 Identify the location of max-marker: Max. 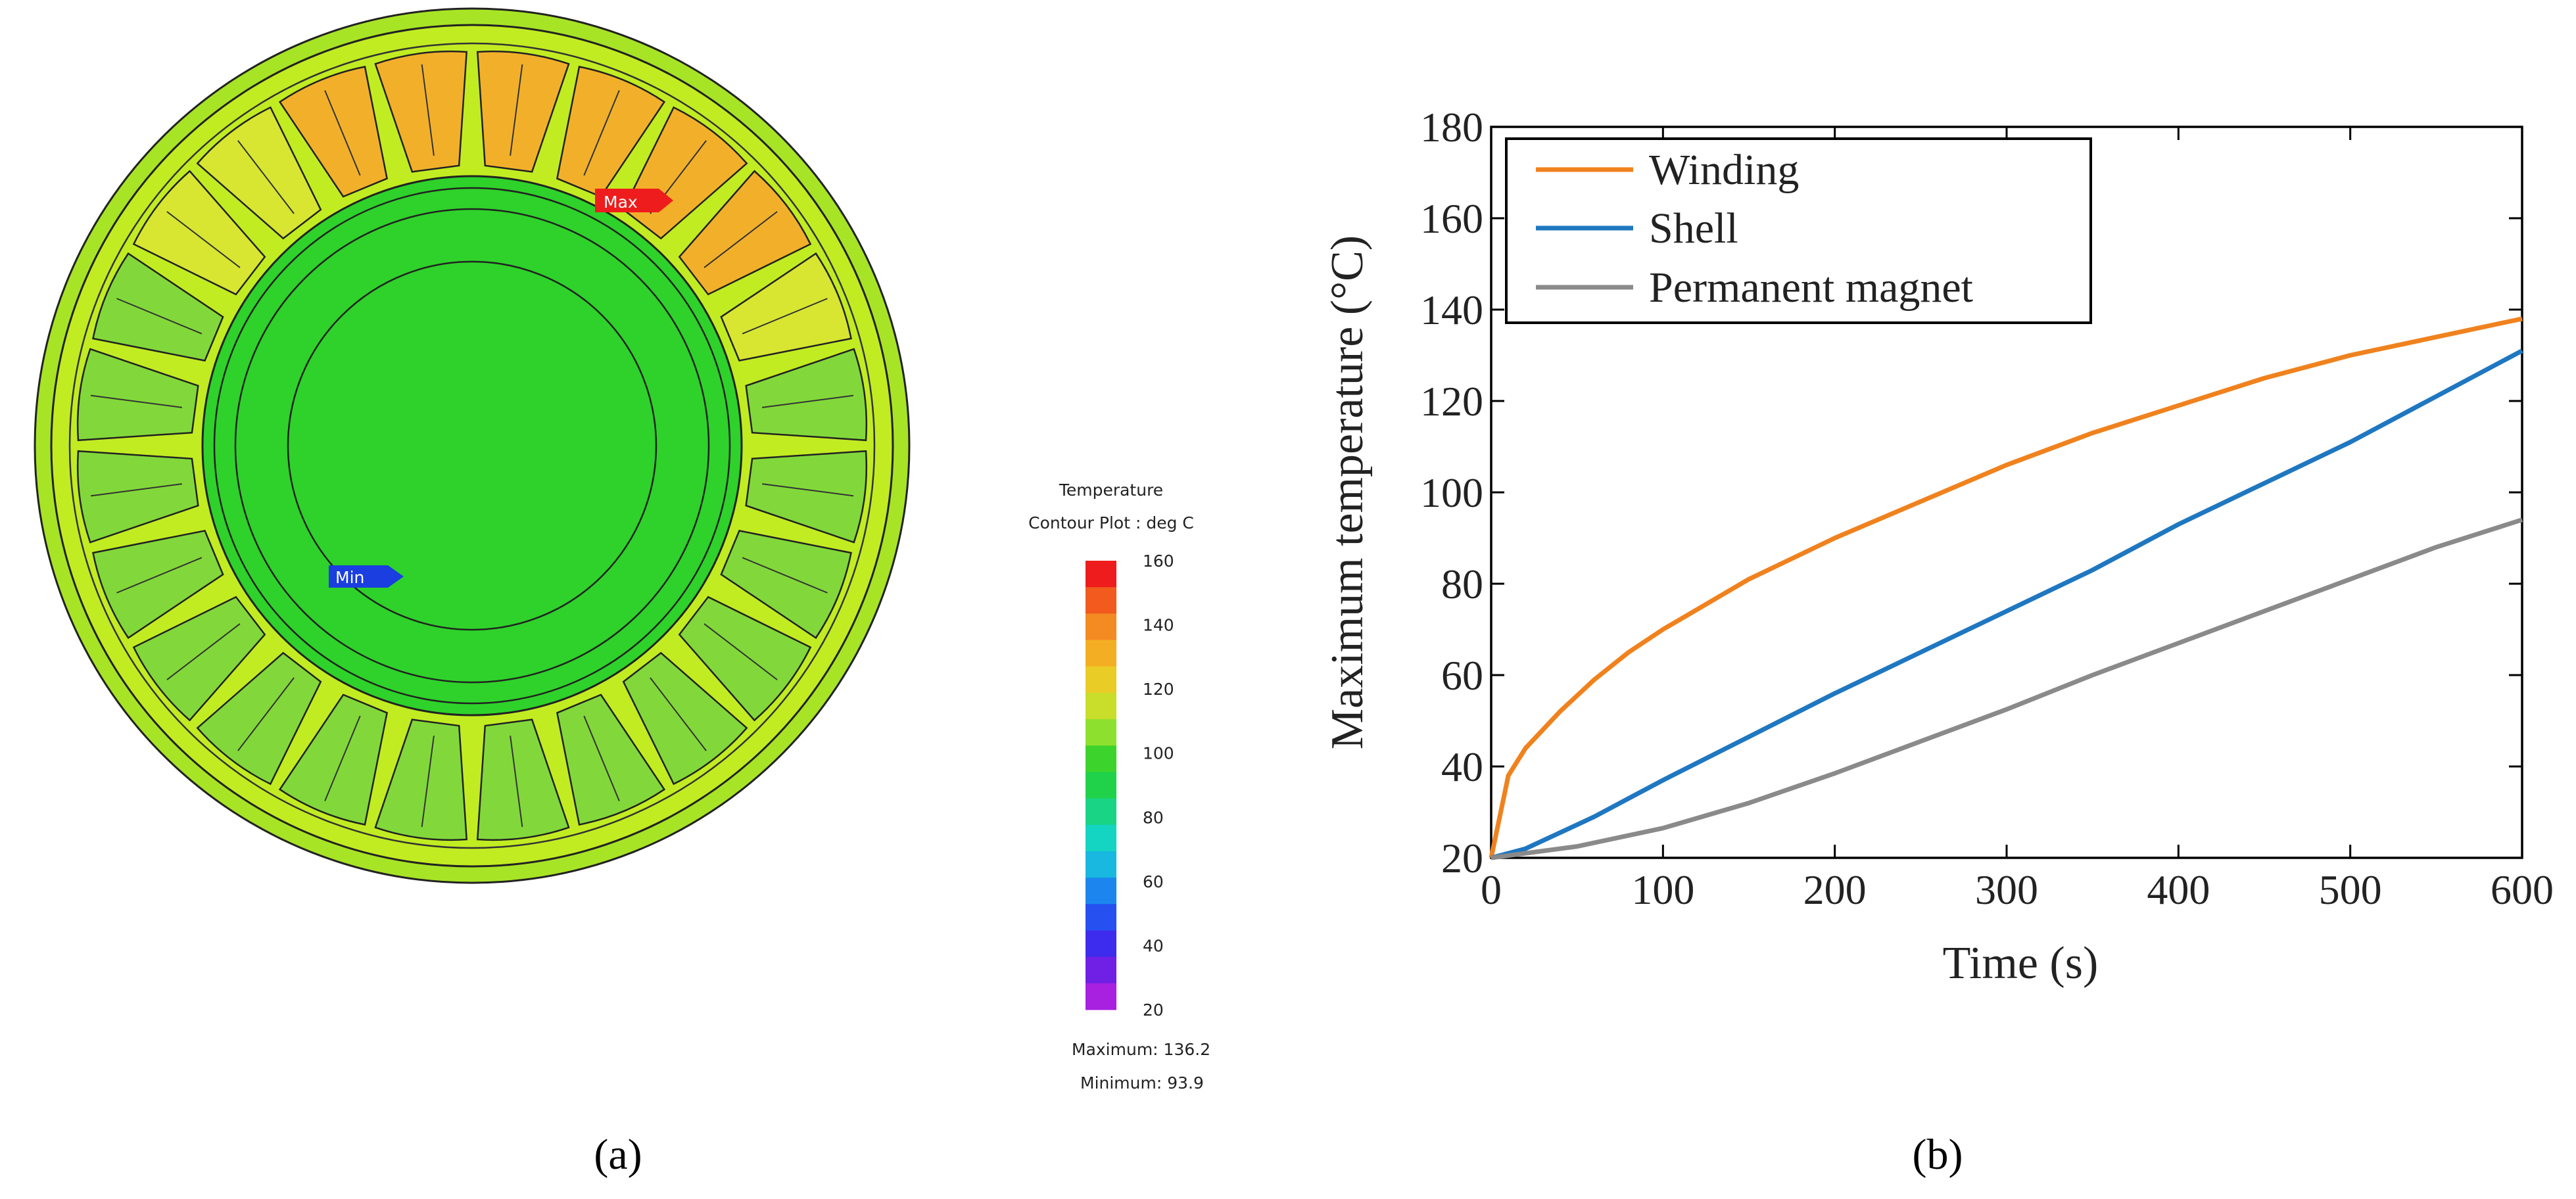
(634, 201).